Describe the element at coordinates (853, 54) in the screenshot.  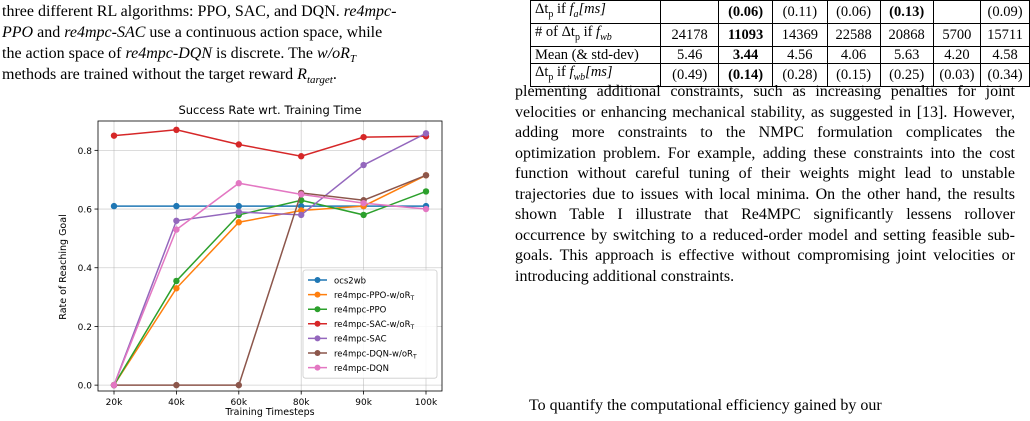
I see `table-cell: 4.06` at that location.